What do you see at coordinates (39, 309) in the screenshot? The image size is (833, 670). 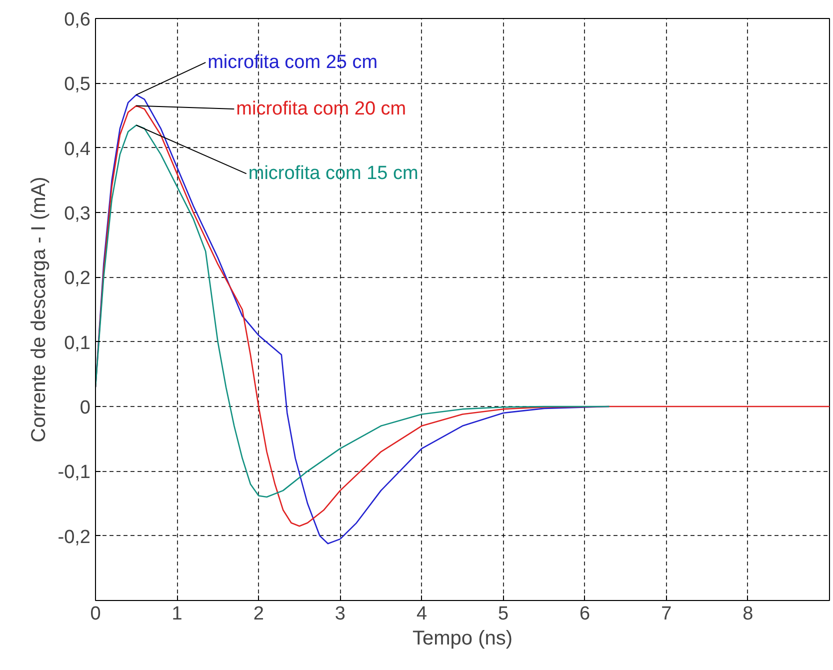 I see `y-axis-title: Corrente de descarga - I (mA)` at bounding box center [39, 309].